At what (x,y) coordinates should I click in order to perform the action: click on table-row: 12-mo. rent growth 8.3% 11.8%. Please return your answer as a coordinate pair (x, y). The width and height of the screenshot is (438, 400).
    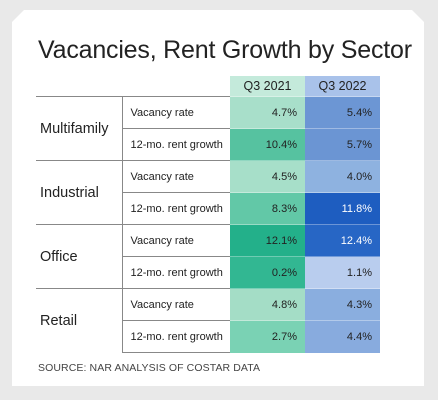
    Looking at the image, I should click on (208, 208).